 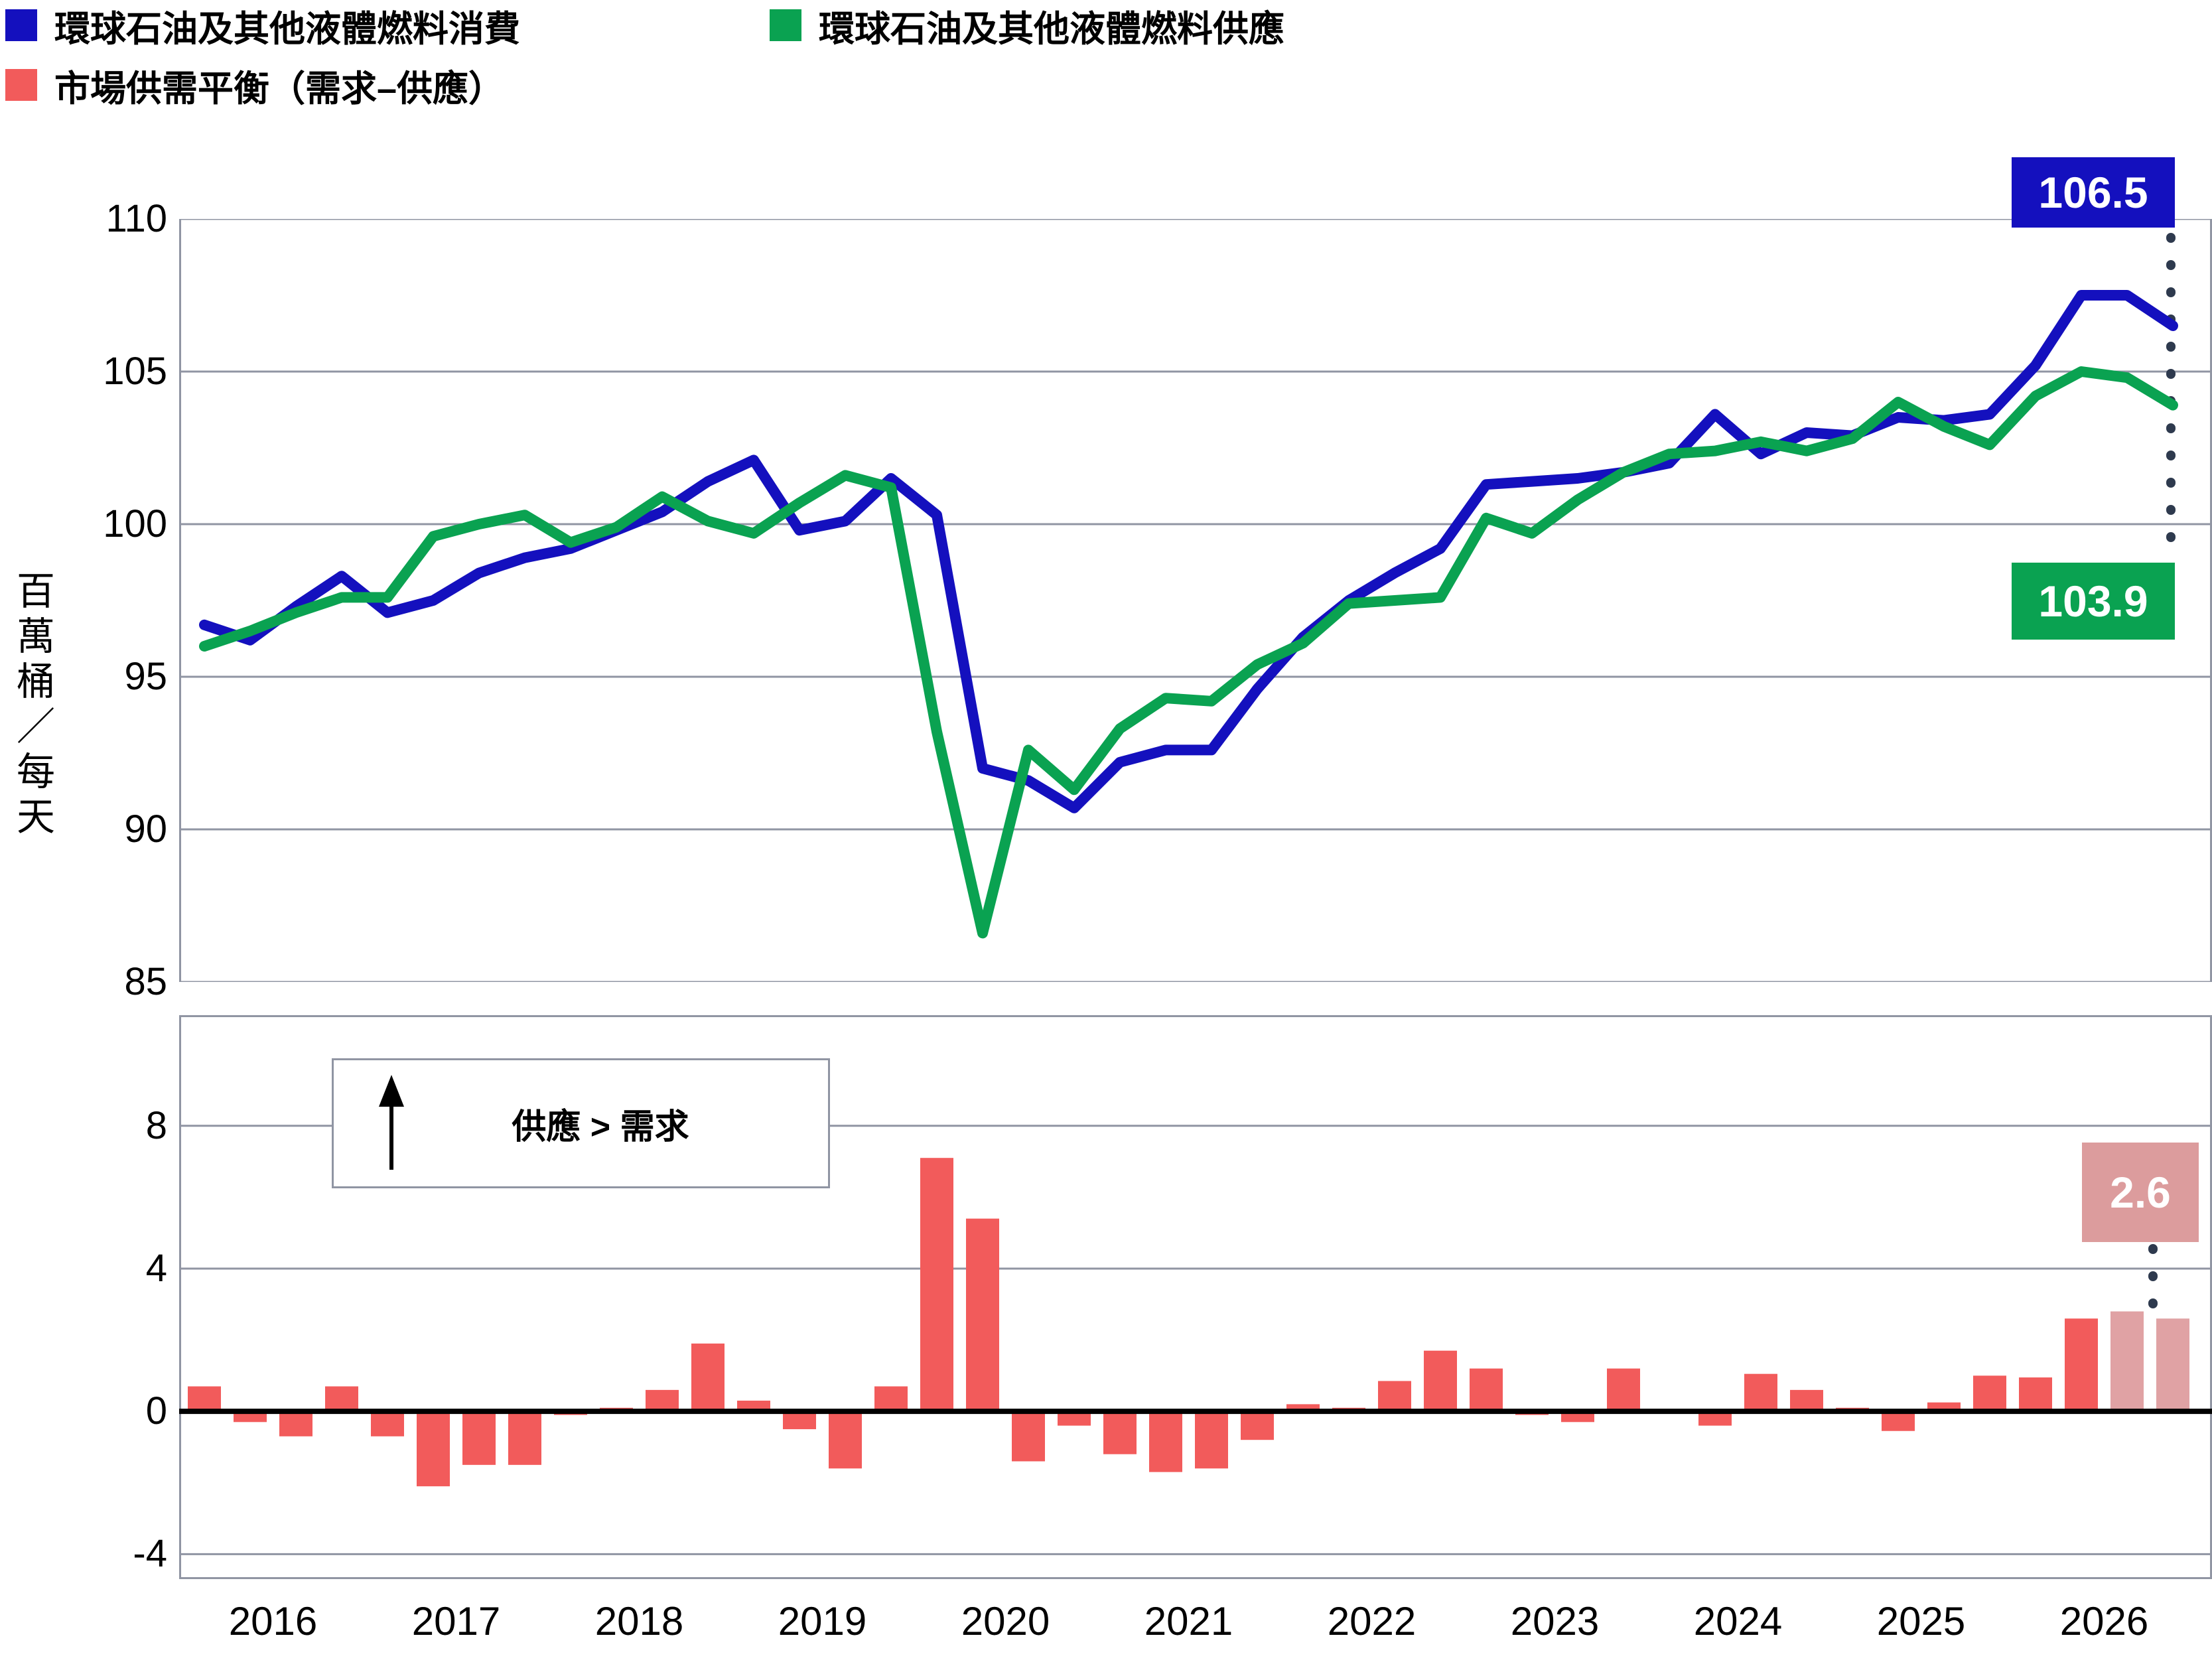 I want to click on y-tick-label-bottom: -4, so click(x=150, y=1554).